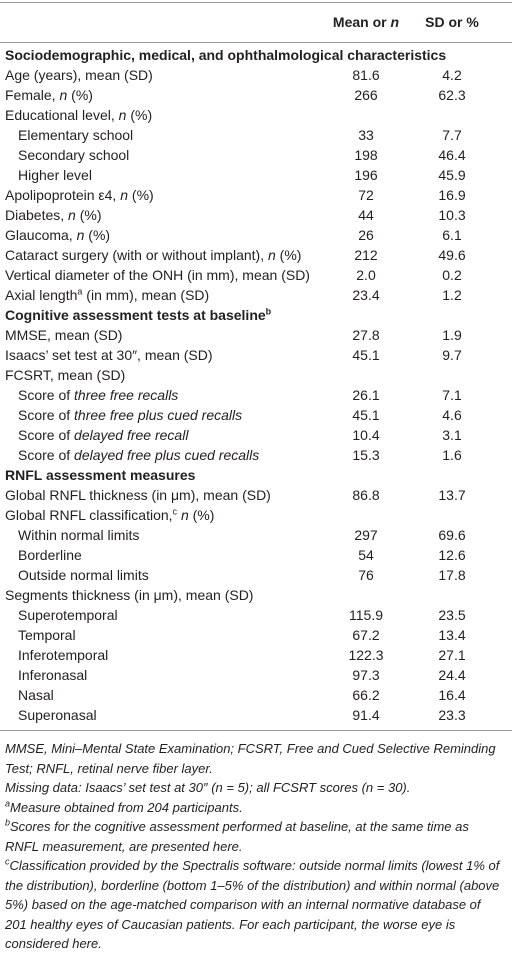  Describe the element at coordinates (256, 155) in the screenshot. I see `table-row: Secondary school 198 46.4` at that location.